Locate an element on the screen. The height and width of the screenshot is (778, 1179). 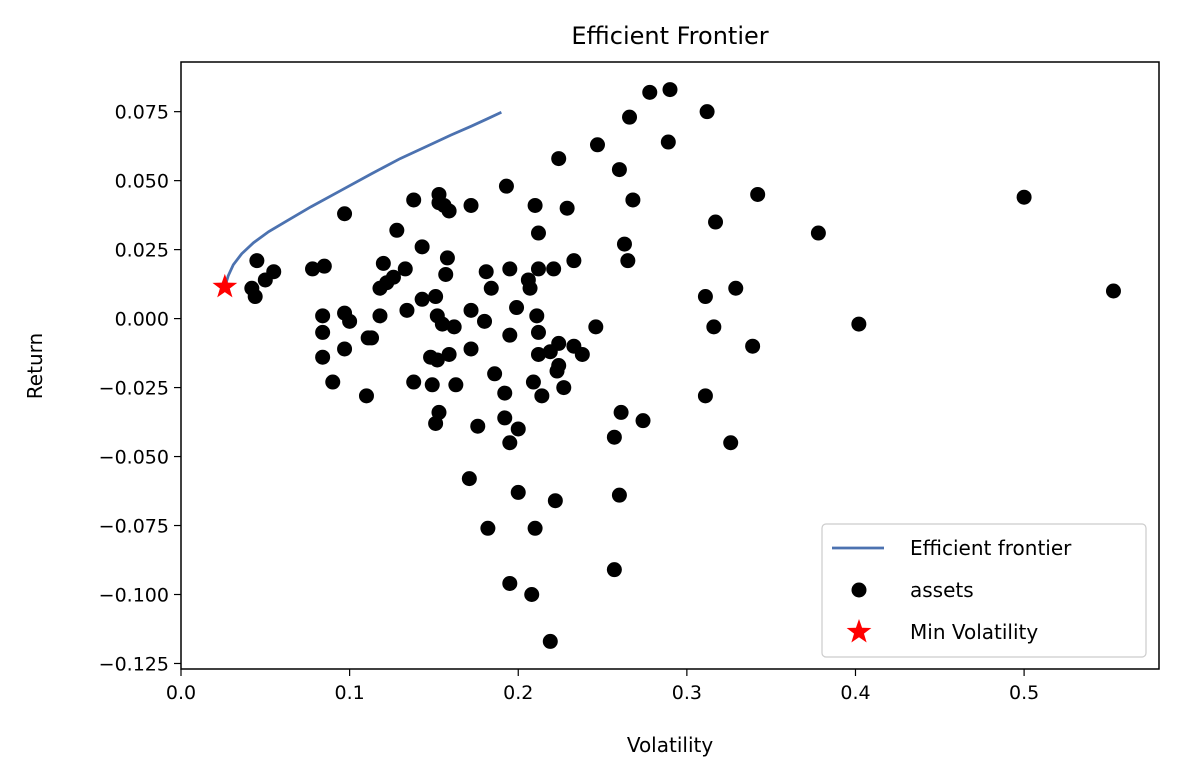
legend-min-volatility-swatch is located at coordinates (859, 631).